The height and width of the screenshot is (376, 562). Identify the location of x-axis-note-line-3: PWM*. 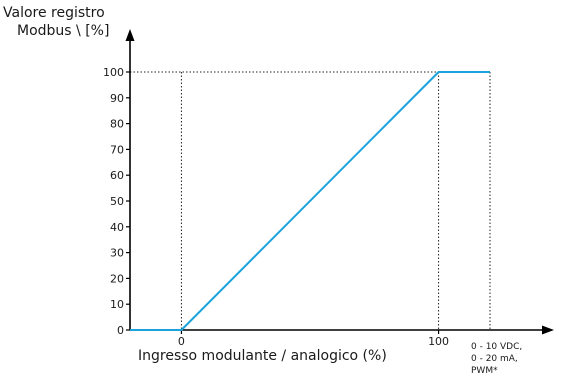
(484, 371).